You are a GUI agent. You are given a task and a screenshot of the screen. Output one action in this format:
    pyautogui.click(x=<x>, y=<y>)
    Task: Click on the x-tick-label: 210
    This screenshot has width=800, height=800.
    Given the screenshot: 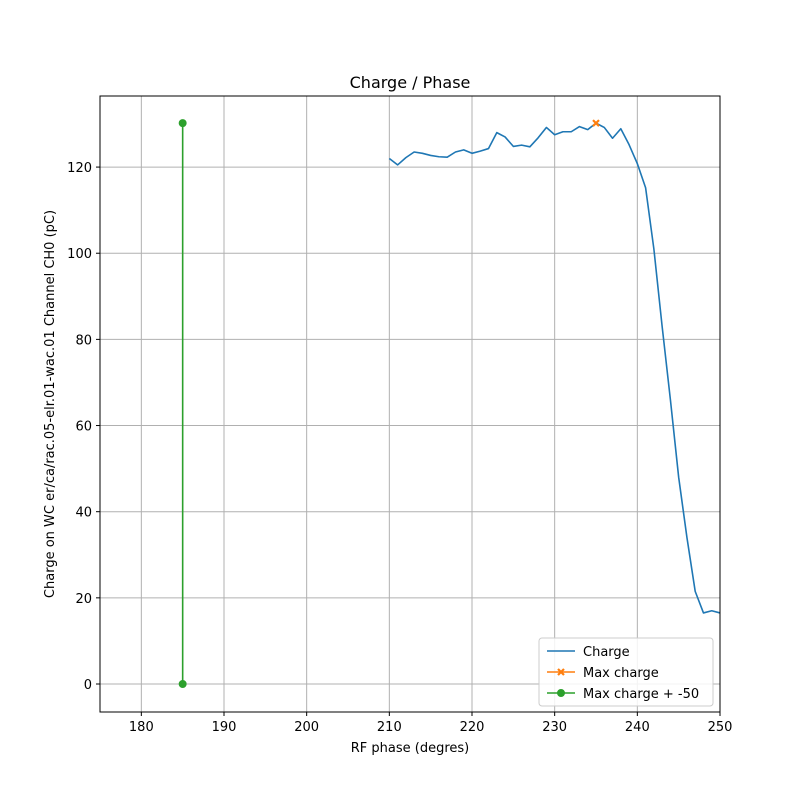 What is the action you would take?
    pyautogui.click(x=389, y=727)
    